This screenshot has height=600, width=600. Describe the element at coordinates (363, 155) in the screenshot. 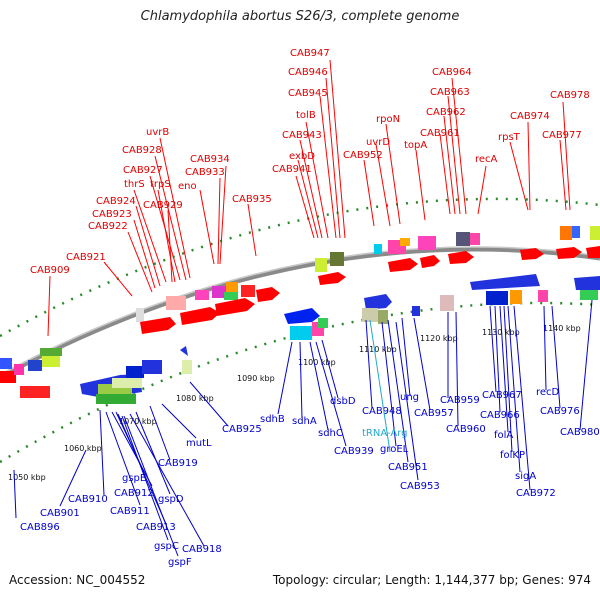

I see `gene-label: CAB952` at that location.